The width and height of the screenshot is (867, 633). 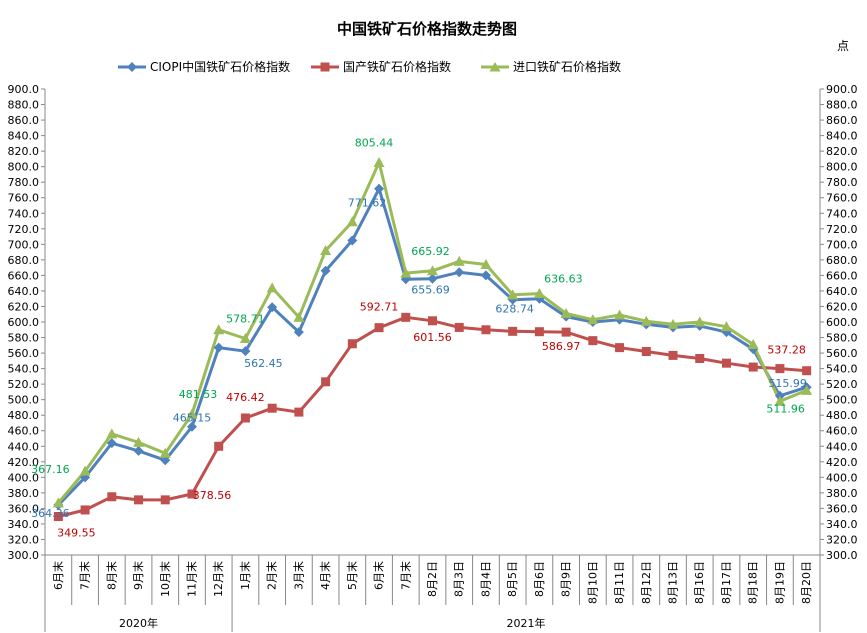 What do you see at coordinates (842, 198) in the screenshot?
I see `y-tick-label-right: 760.0` at bounding box center [842, 198].